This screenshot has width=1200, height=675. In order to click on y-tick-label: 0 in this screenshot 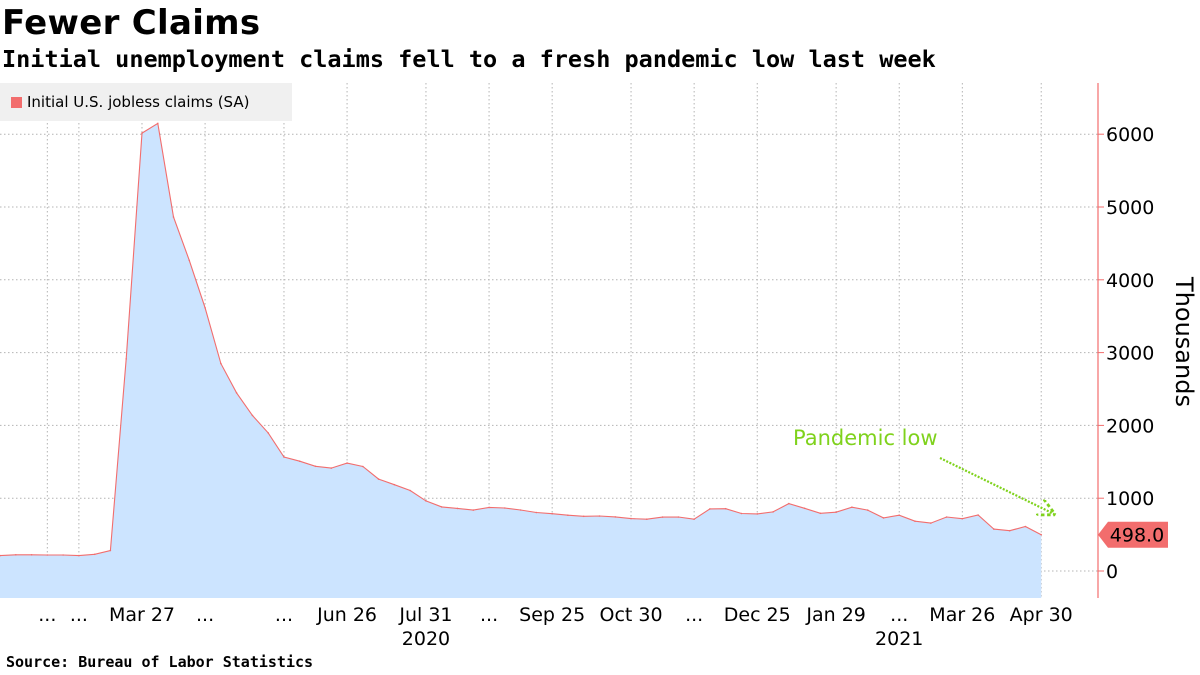, I will do `click(1112, 572)`.